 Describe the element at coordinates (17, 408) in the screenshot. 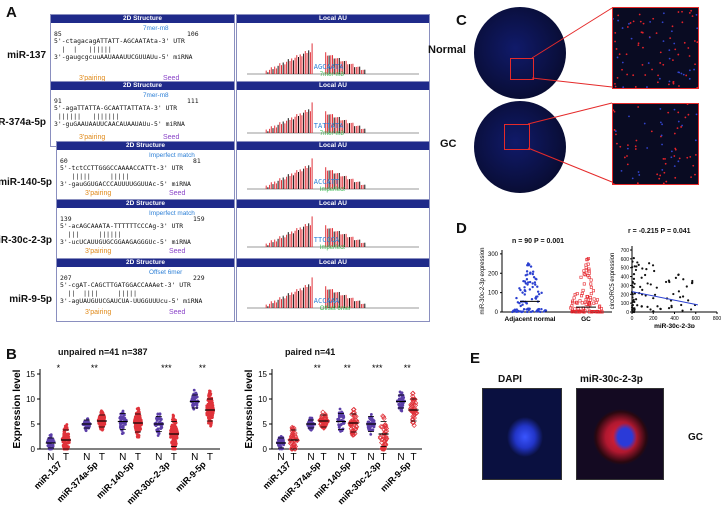

I see `y-axis-label: Expression level` at that location.